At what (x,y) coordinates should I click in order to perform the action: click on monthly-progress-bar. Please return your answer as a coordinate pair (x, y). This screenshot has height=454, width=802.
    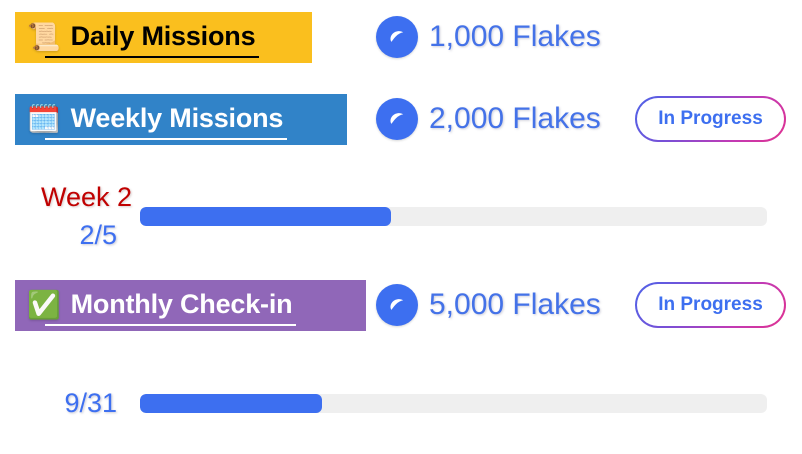
    Looking at the image, I should click on (453, 403).